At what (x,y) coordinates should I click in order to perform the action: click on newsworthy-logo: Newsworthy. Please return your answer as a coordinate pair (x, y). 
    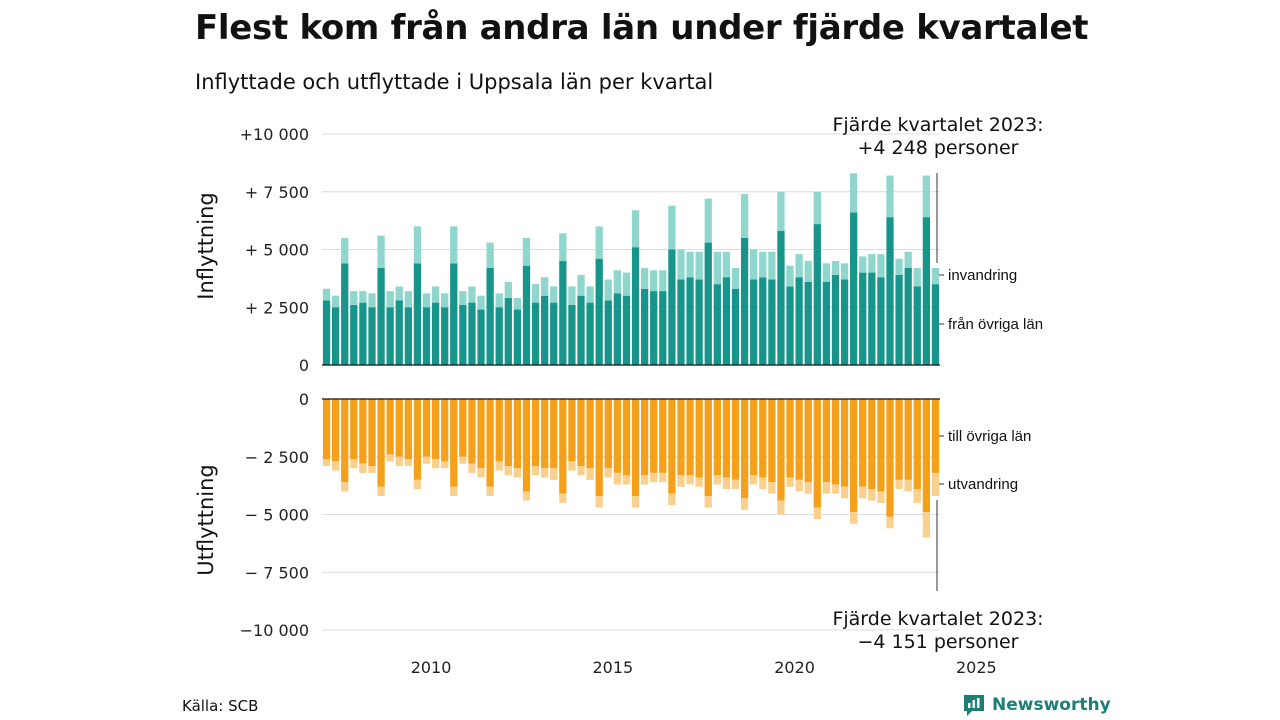
    Looking at the image, I should click on (1036, 705).